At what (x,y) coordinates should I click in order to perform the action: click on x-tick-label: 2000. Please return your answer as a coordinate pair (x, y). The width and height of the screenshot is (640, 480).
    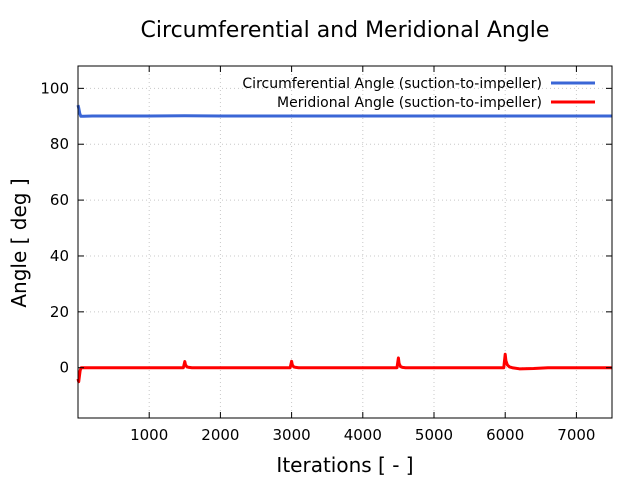
    Looking at the image, I should click on (220, 435).